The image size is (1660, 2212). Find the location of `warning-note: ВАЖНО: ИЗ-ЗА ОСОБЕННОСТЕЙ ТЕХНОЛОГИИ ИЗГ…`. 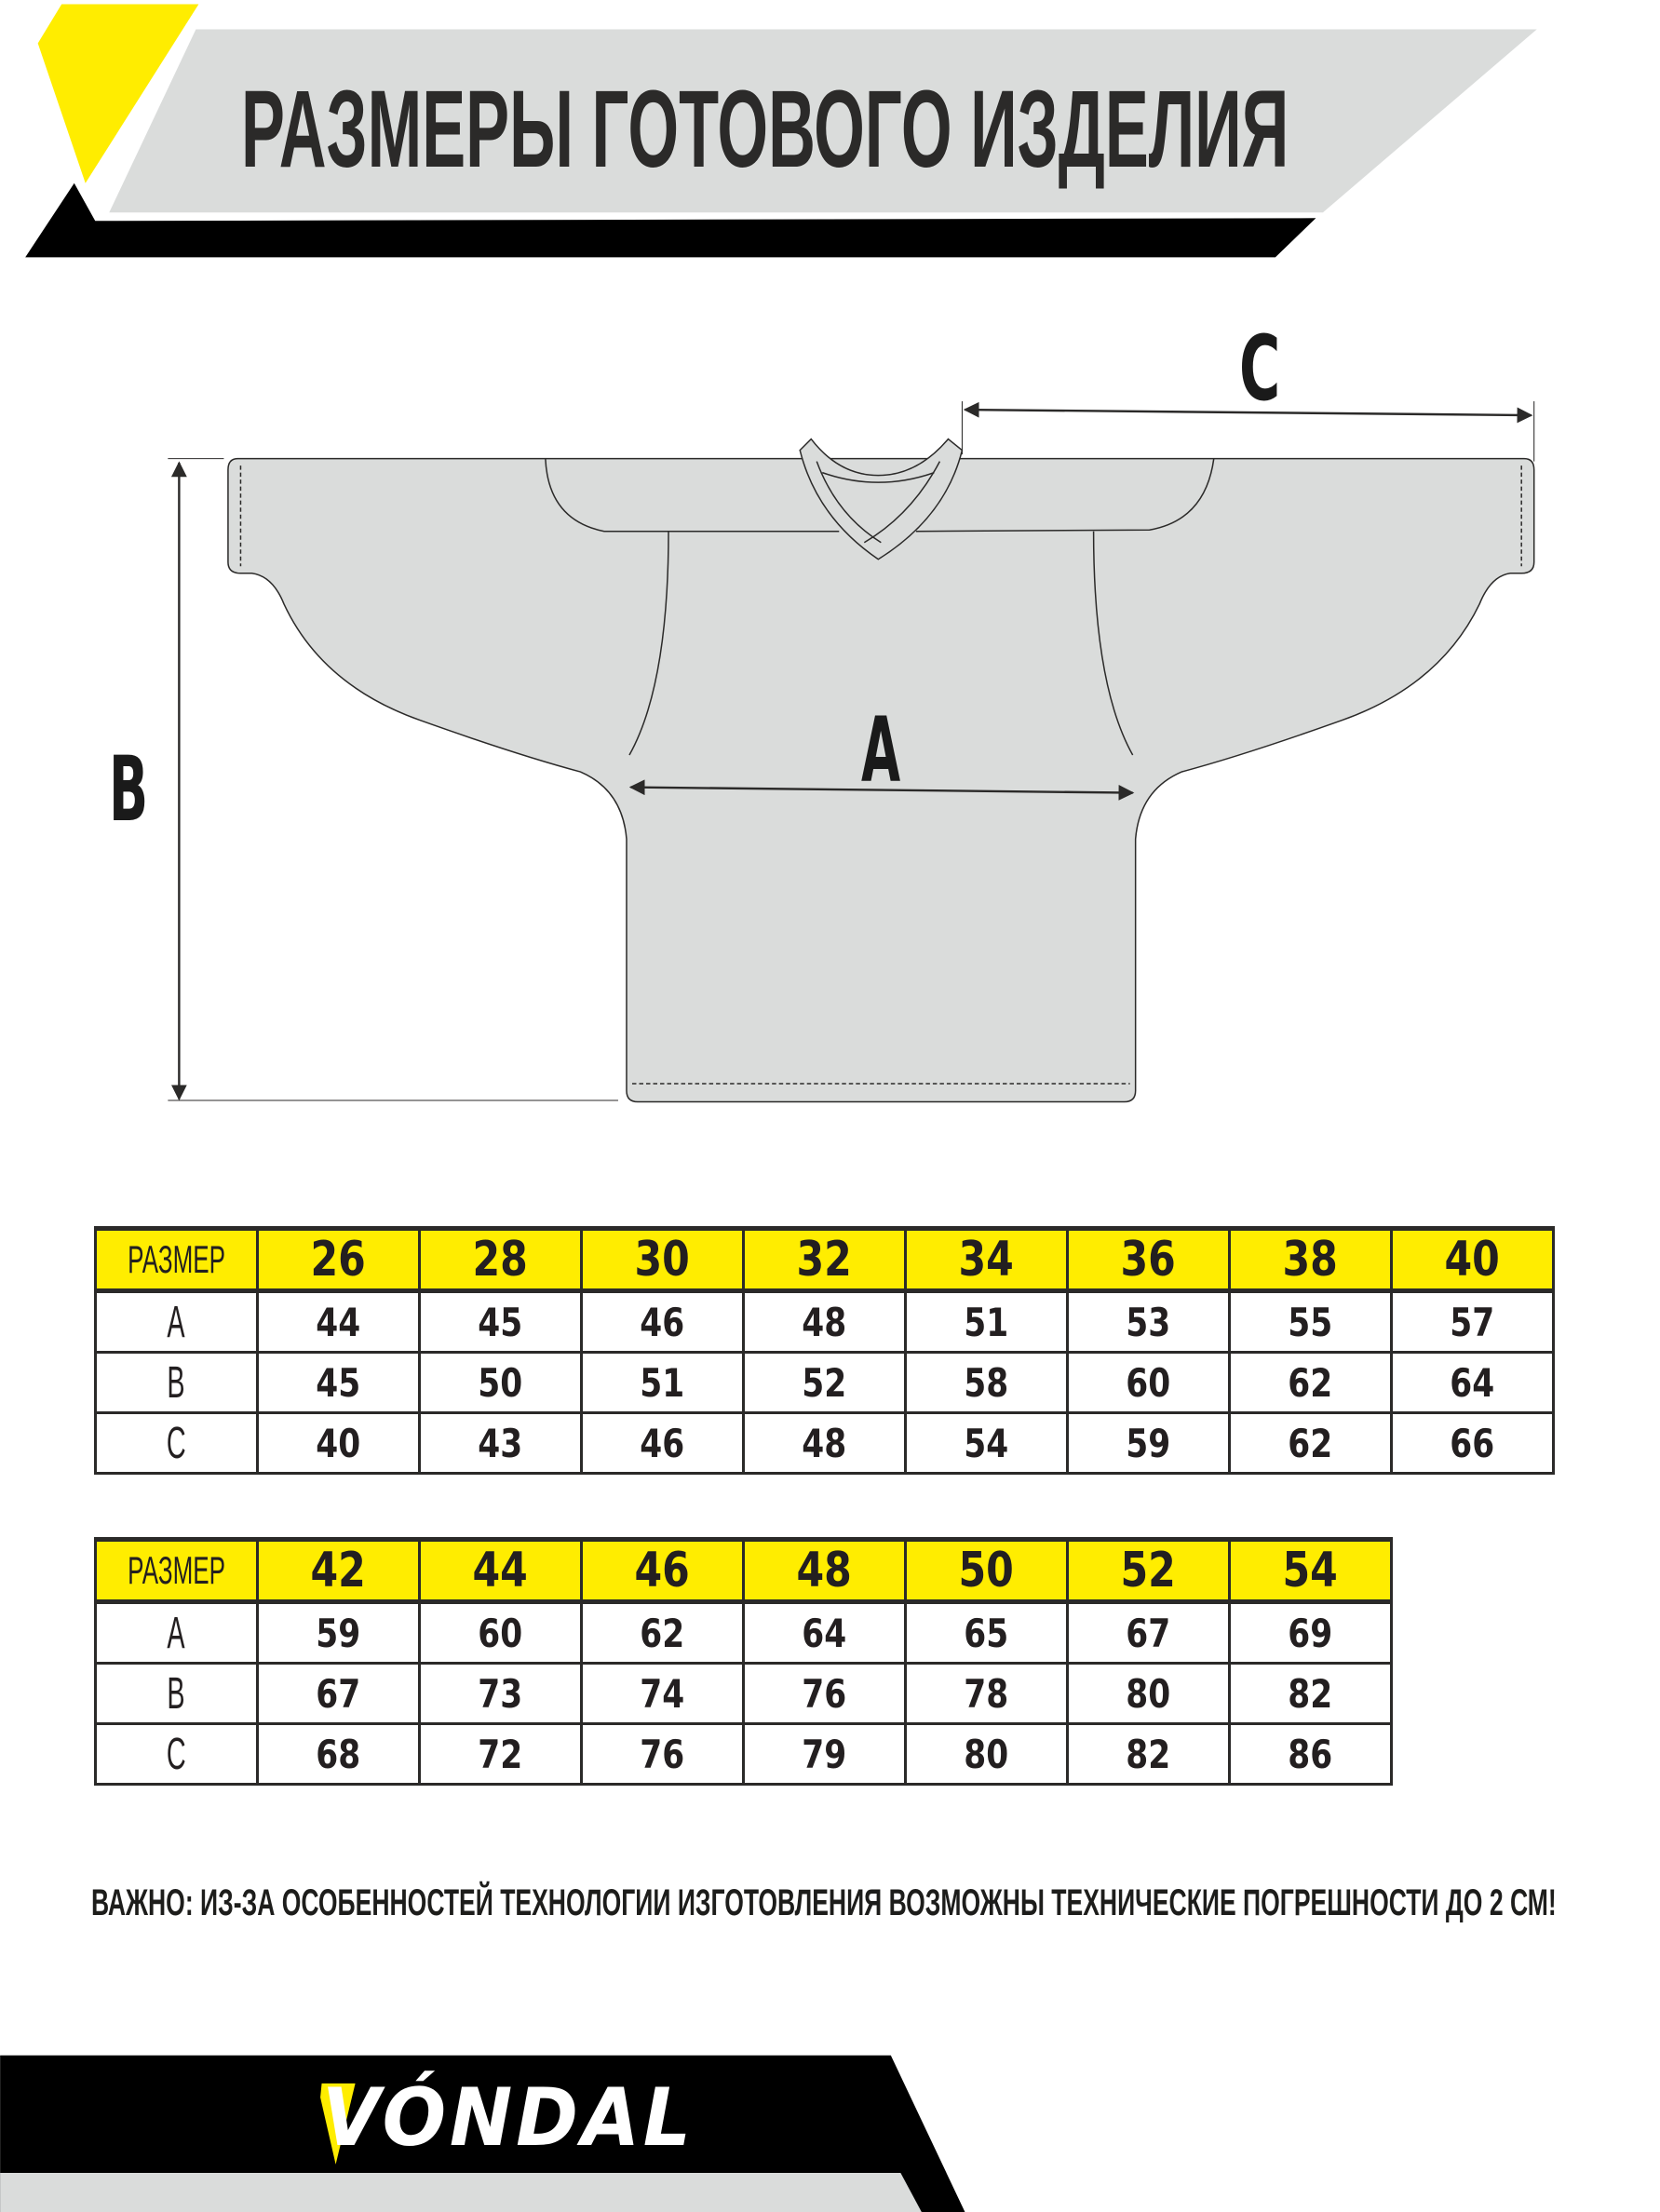

warning-note: ВАЖНО: ИЗ-ЗА ОСОБЕННОСТЕЙ ТЕХНОЛОГИИ ИЗГ… is located at coordinates (824, 1902).